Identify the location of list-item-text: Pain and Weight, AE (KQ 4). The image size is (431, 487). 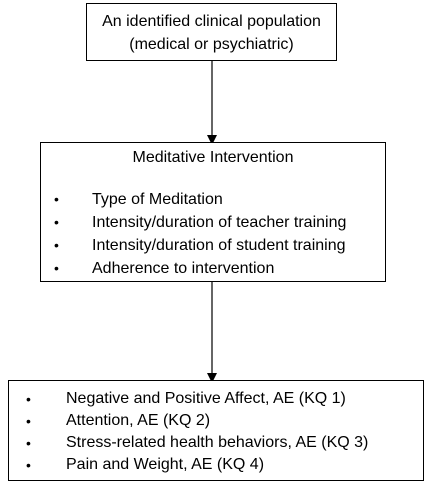
(165, 464).